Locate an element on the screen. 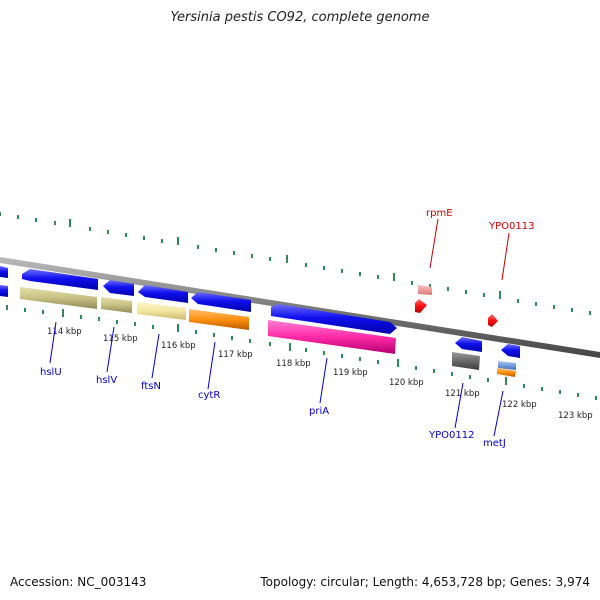  gene-block-ypo0112 is located at coordinates (466, 361).